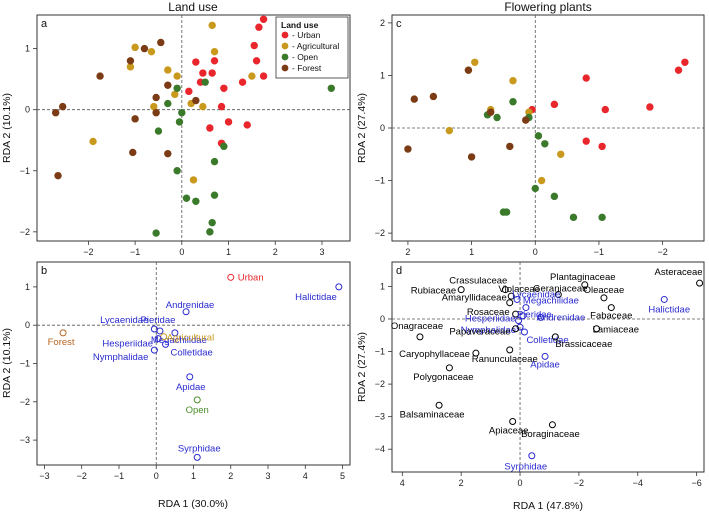 The width and height of the screenshot is (709, 512). Describe the element at coordinates (44, 24) in the screenshot. I see `panel-a-letter: a` at that location.